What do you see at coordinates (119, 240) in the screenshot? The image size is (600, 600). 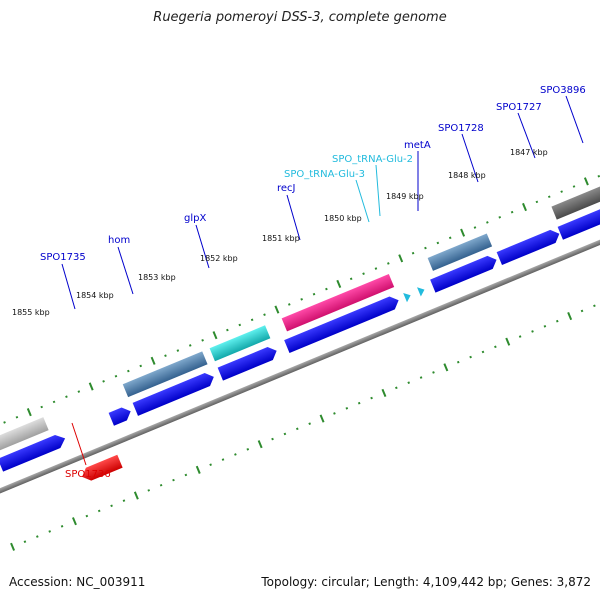 I see `gene-label-hom: hom` at bounding box center [119, 240].